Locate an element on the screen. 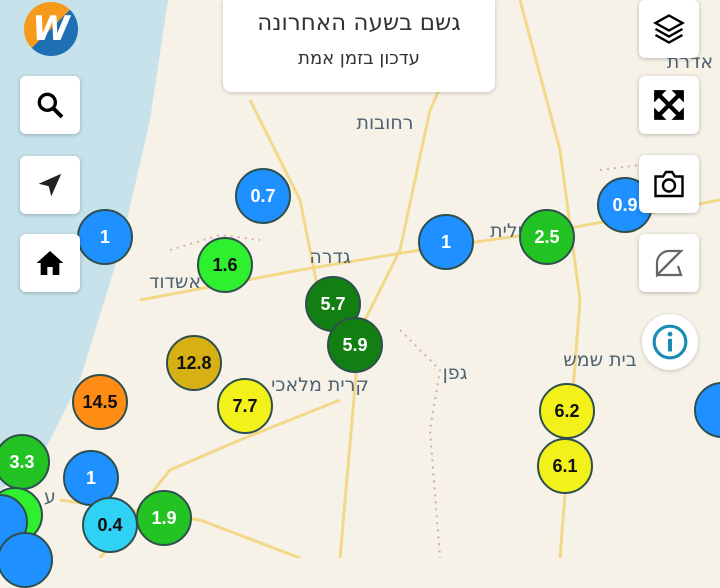  rain-marker: 6.1 is located at coordinates (565, 466).